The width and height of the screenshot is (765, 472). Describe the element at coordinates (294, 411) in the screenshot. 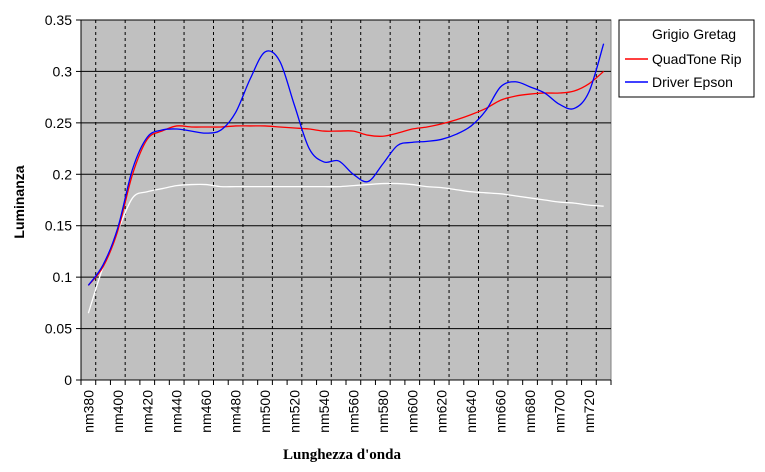

I see `x-tick-label: nm520` at that location.